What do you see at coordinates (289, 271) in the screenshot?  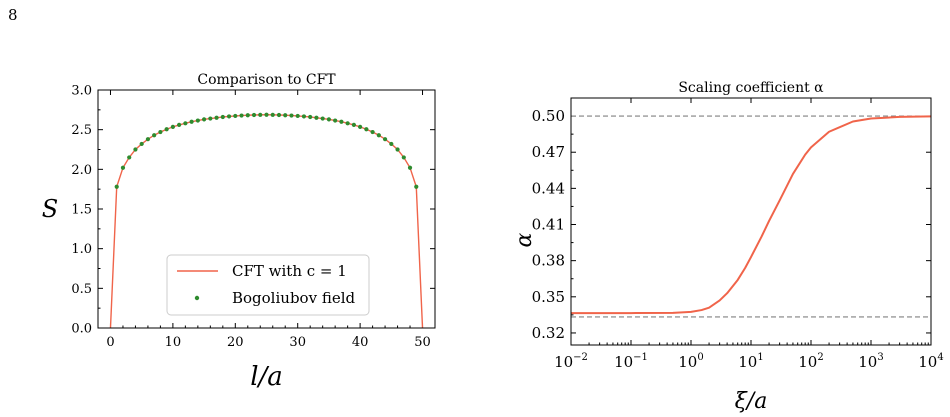 I see `legend-label-cft: CFT with c = 1` at bounding box center [289, 271].